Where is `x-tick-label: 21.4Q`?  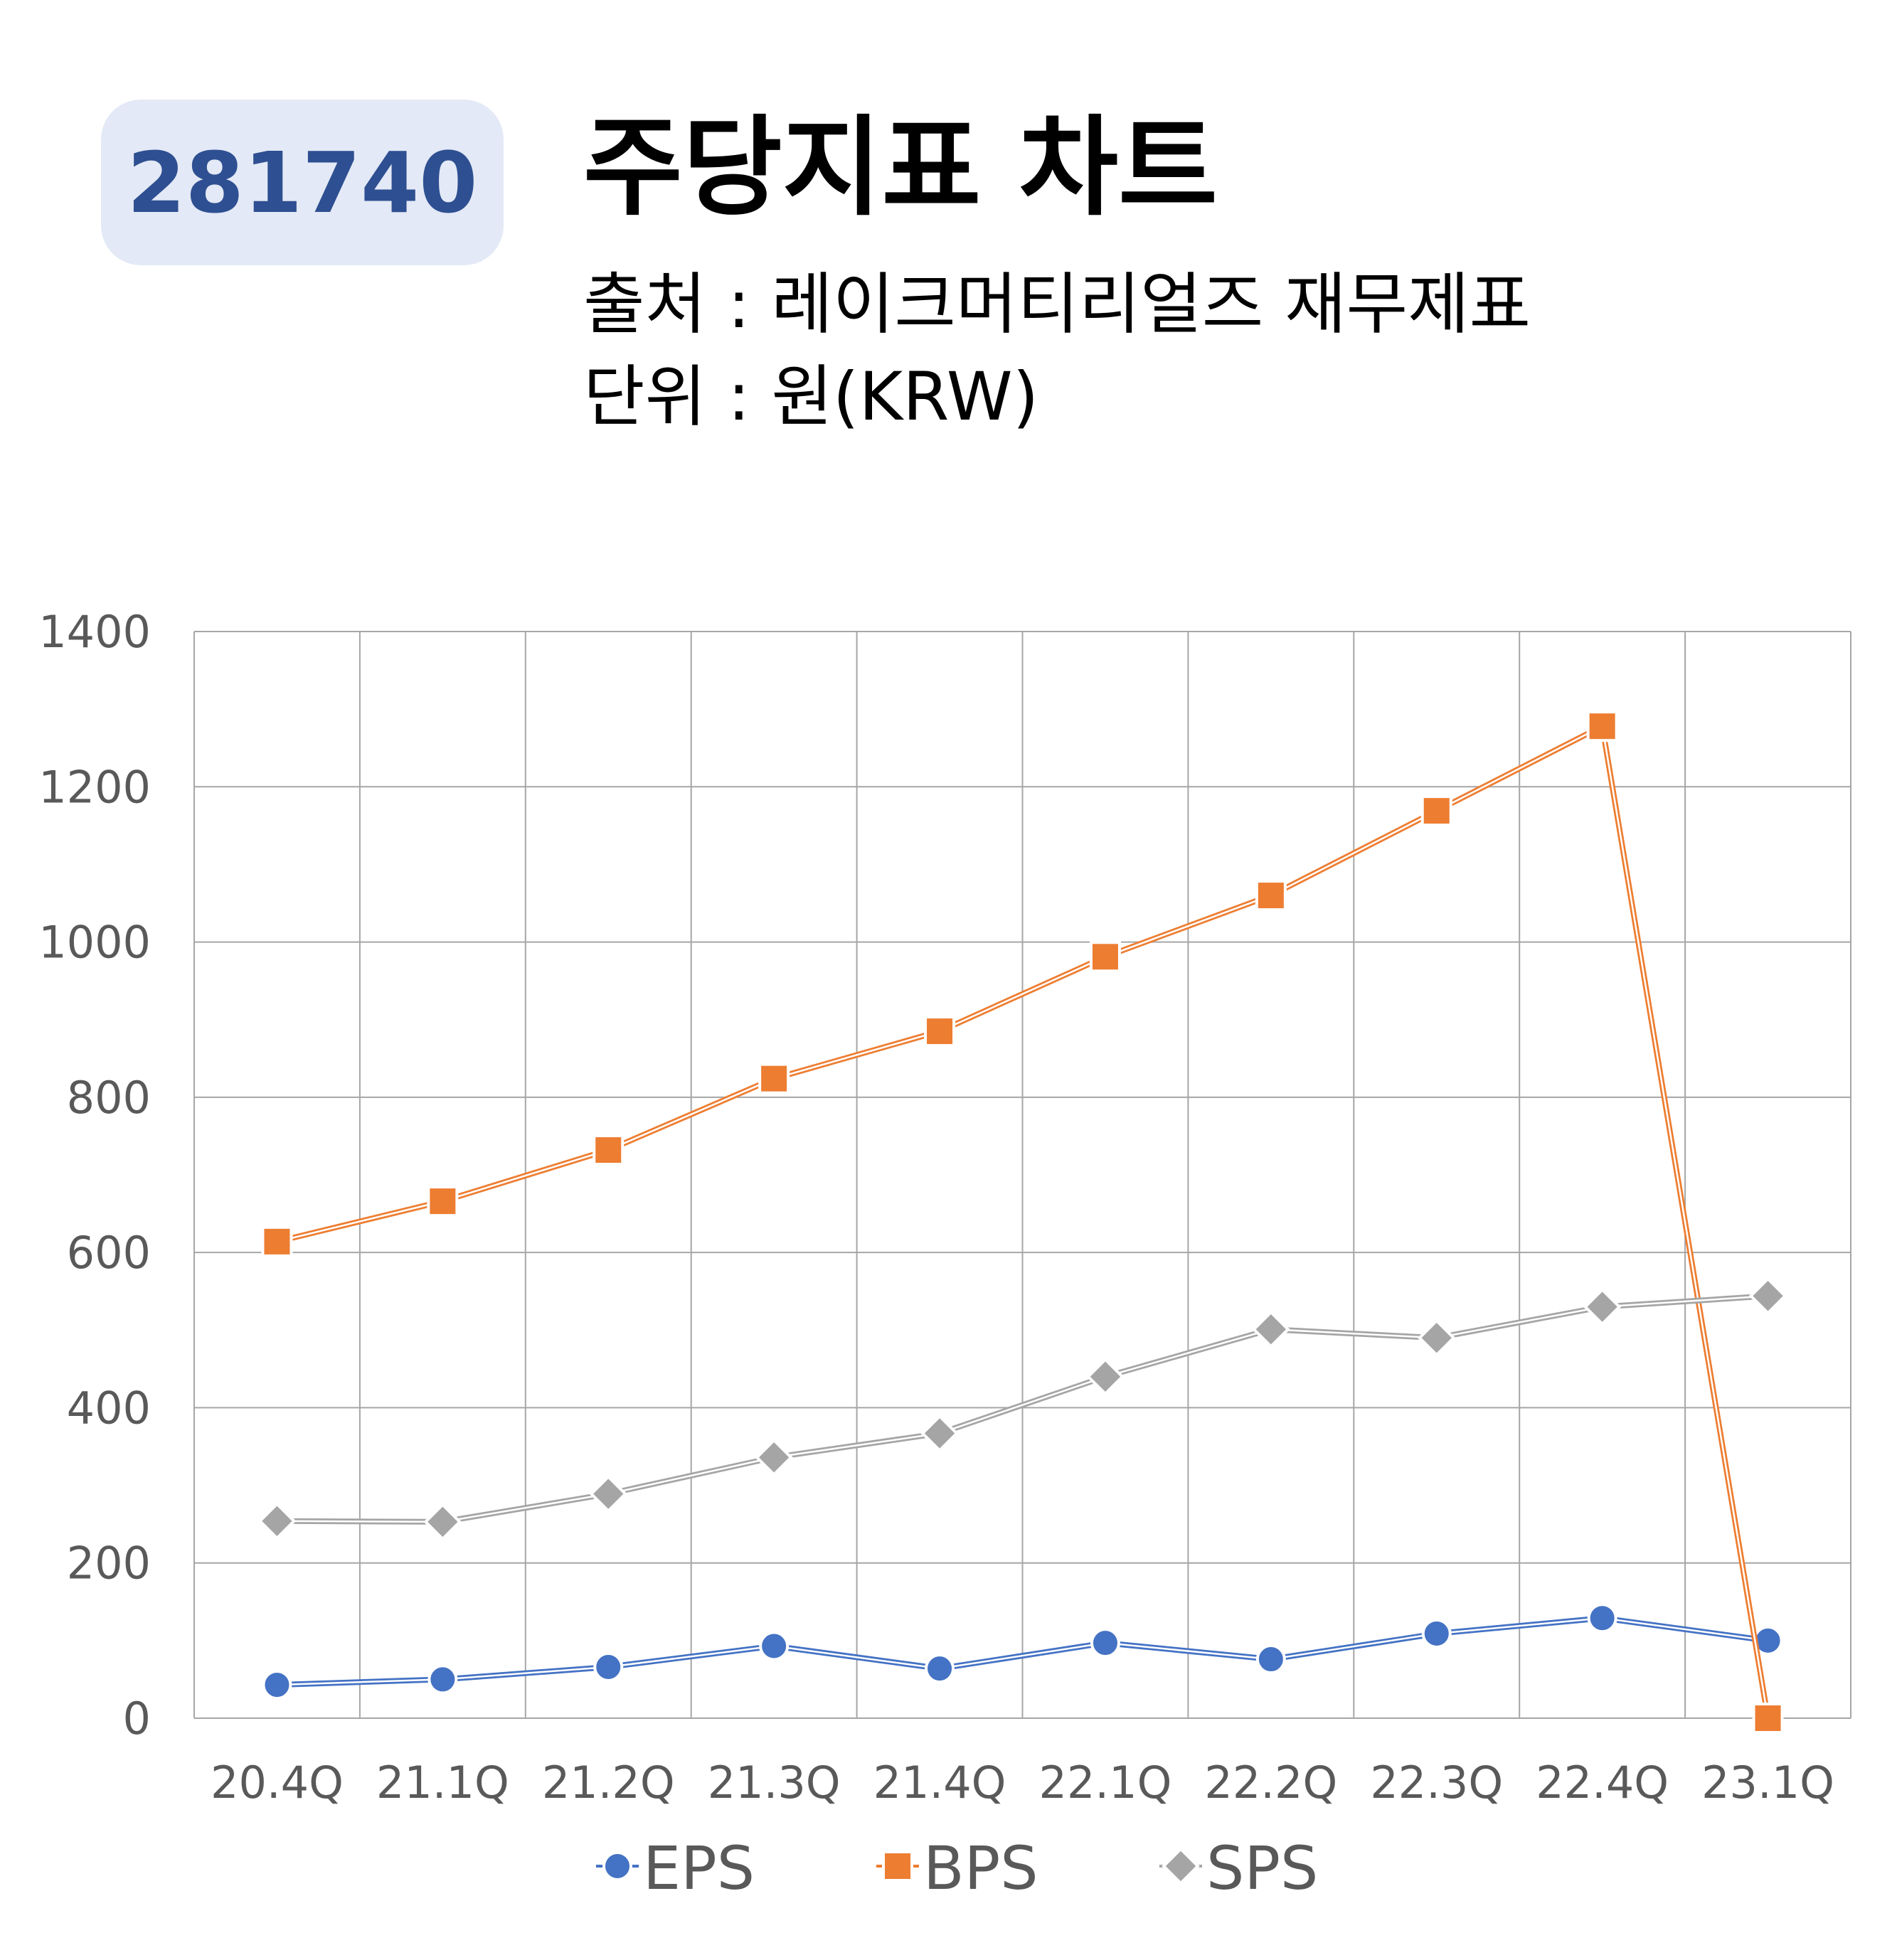 x-tick-label: 21.4Q is located at coordinates (939, 1783).